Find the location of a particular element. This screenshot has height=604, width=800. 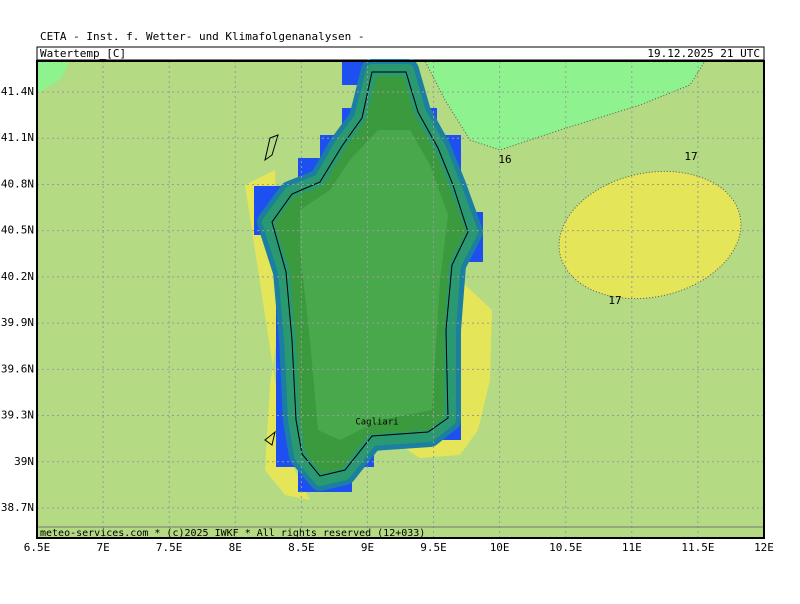

lon-tick-label: 11E is located at coordinates (632, 547).